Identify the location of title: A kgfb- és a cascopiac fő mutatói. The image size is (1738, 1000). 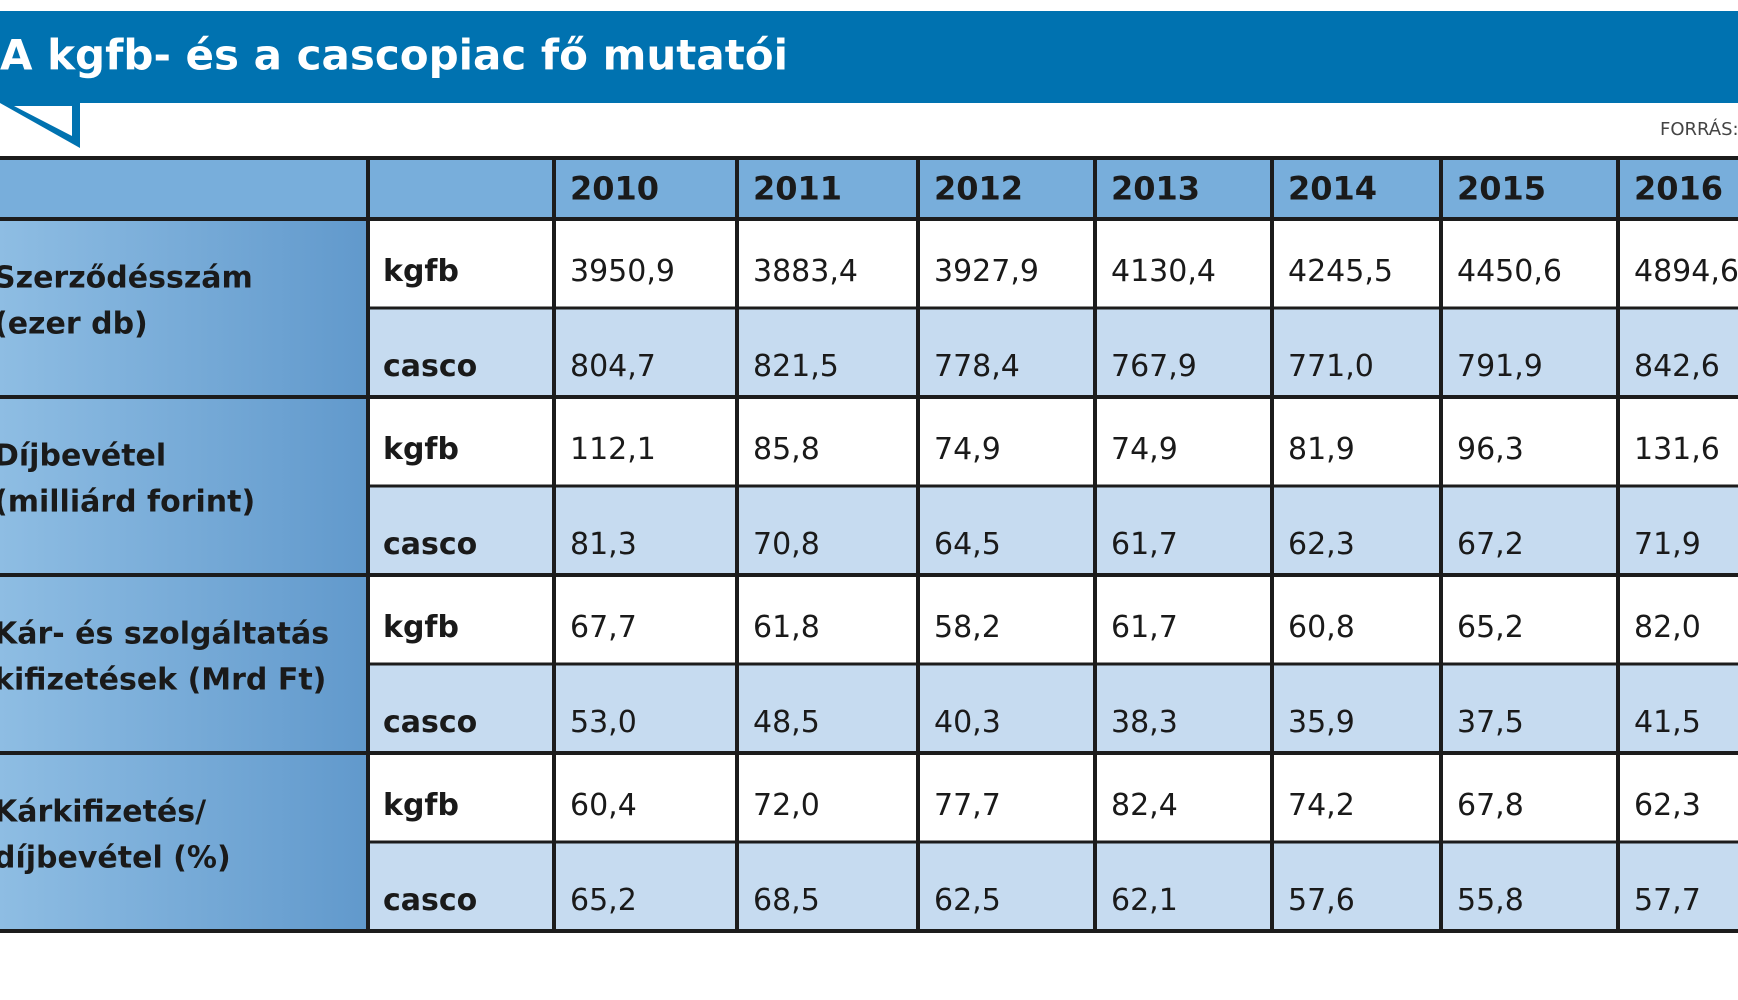
(394, 55).